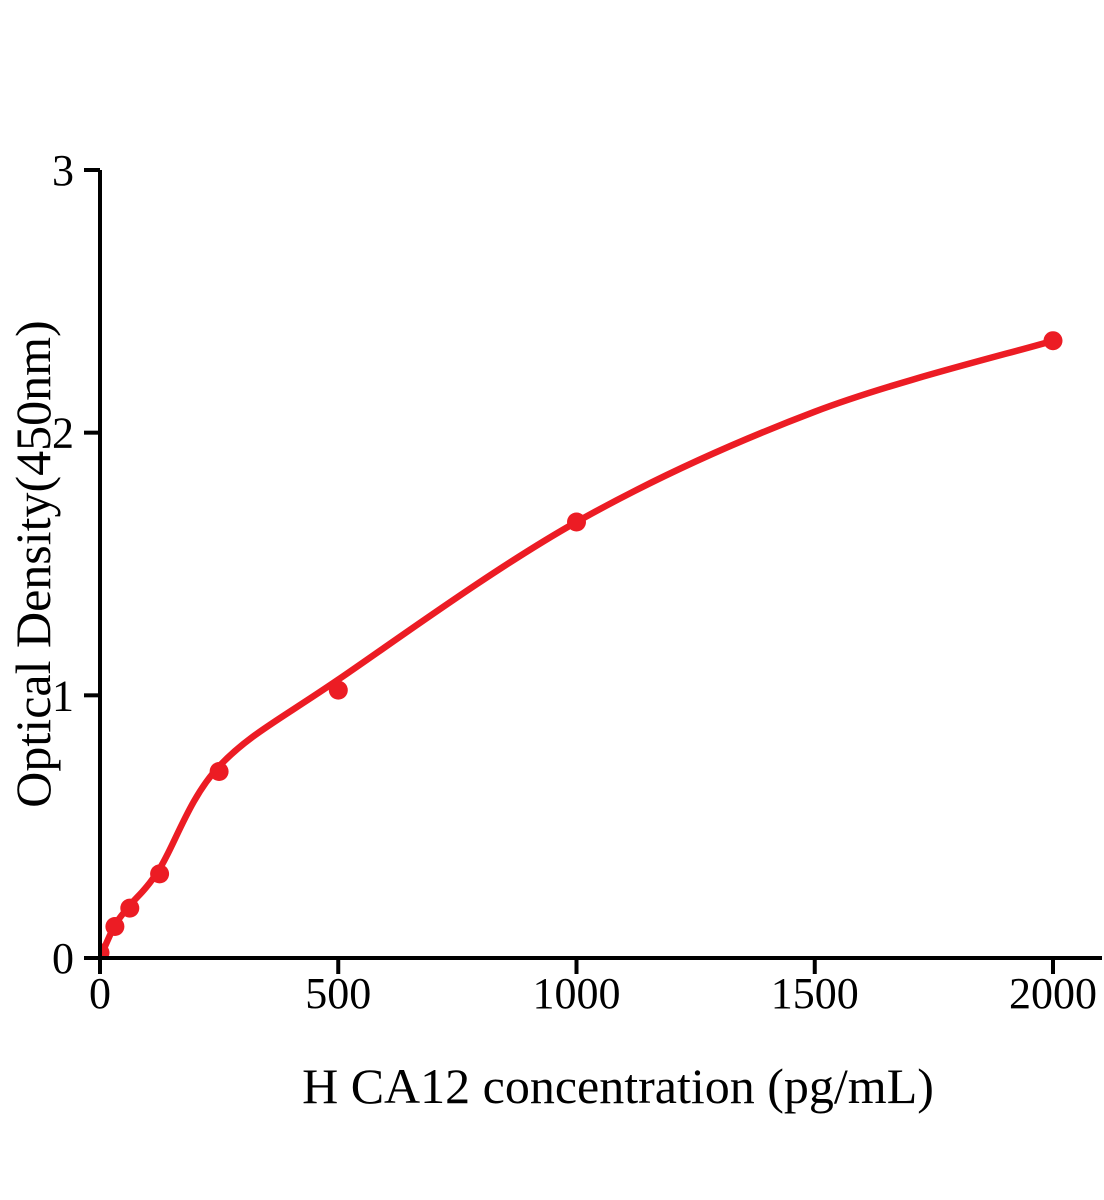  I want to click on x-axis-title: H CA12 concentration (pg/mL), so click(618, 1086).